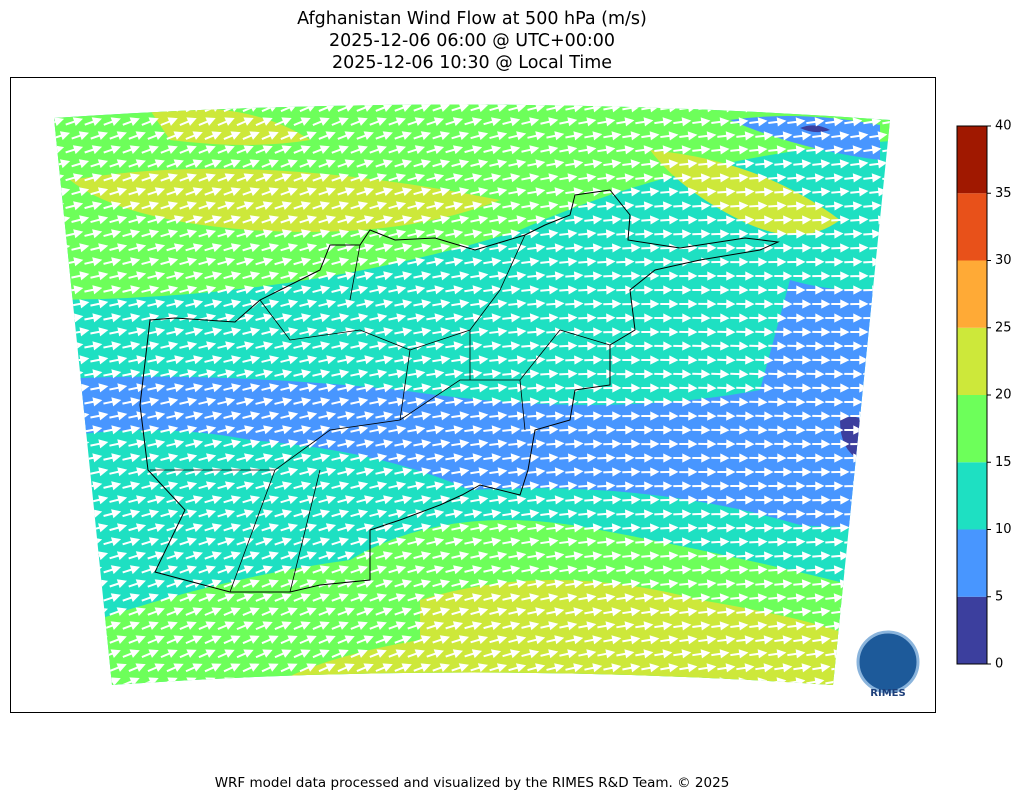  Describe the element at coordinates (972, 563) in the screenshot. I see `colorbar-segment` at that location.